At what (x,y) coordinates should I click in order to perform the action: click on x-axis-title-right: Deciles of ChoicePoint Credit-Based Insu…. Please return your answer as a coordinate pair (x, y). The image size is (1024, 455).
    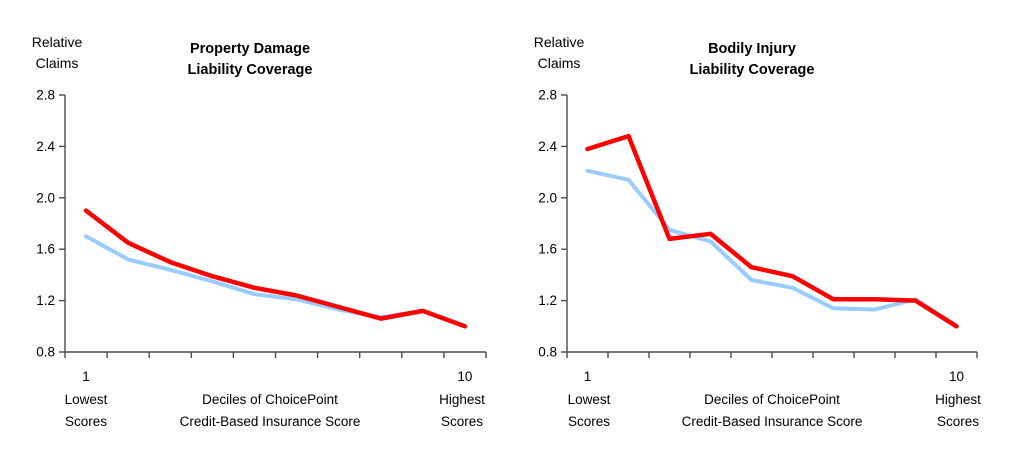
    Looking at the image, I should click on (772, 411).